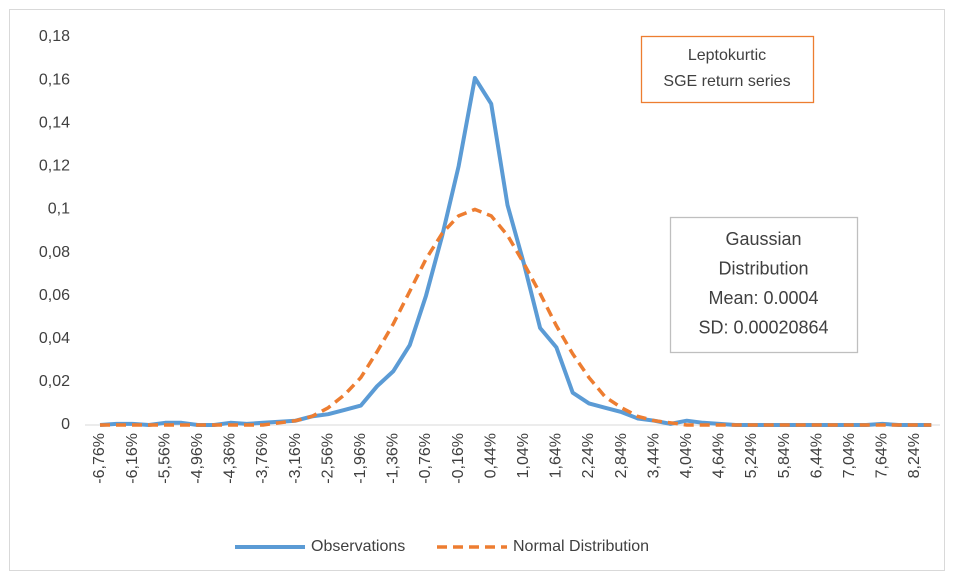 This screenshot has width=955, height=581. Describe the element at coordinates (784, 455) in the screenshot. I see `x-tick-label: 5,84%` at that location.